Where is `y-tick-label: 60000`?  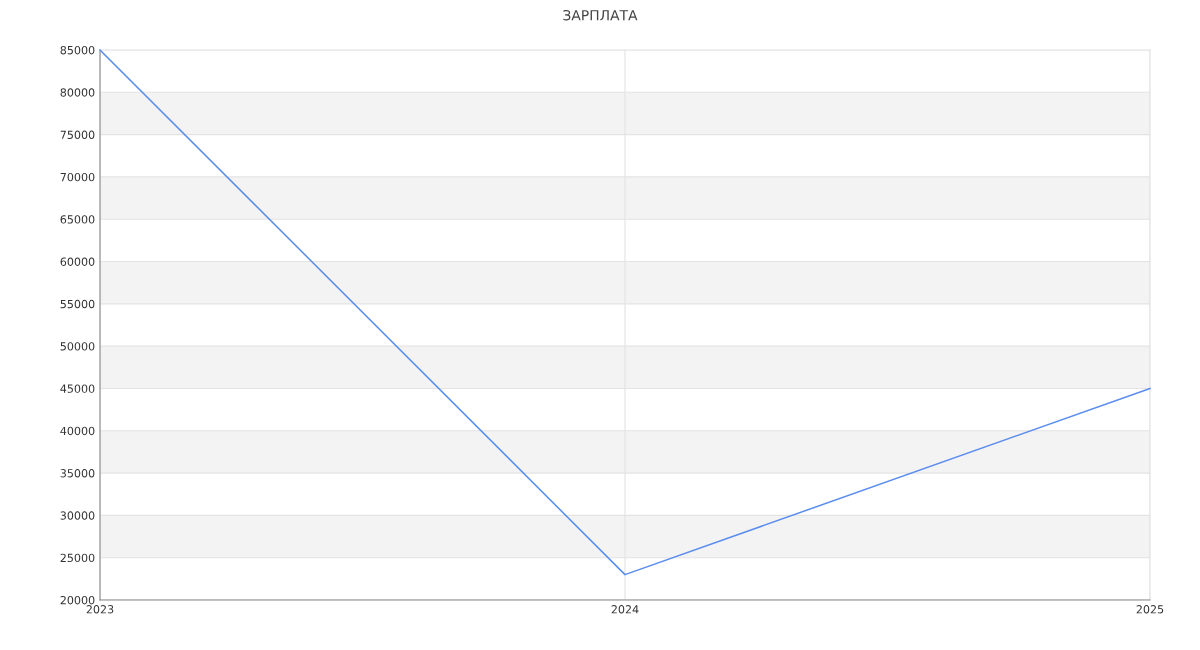 y-tick-label: 60000 is located at coordinates (77, 261).